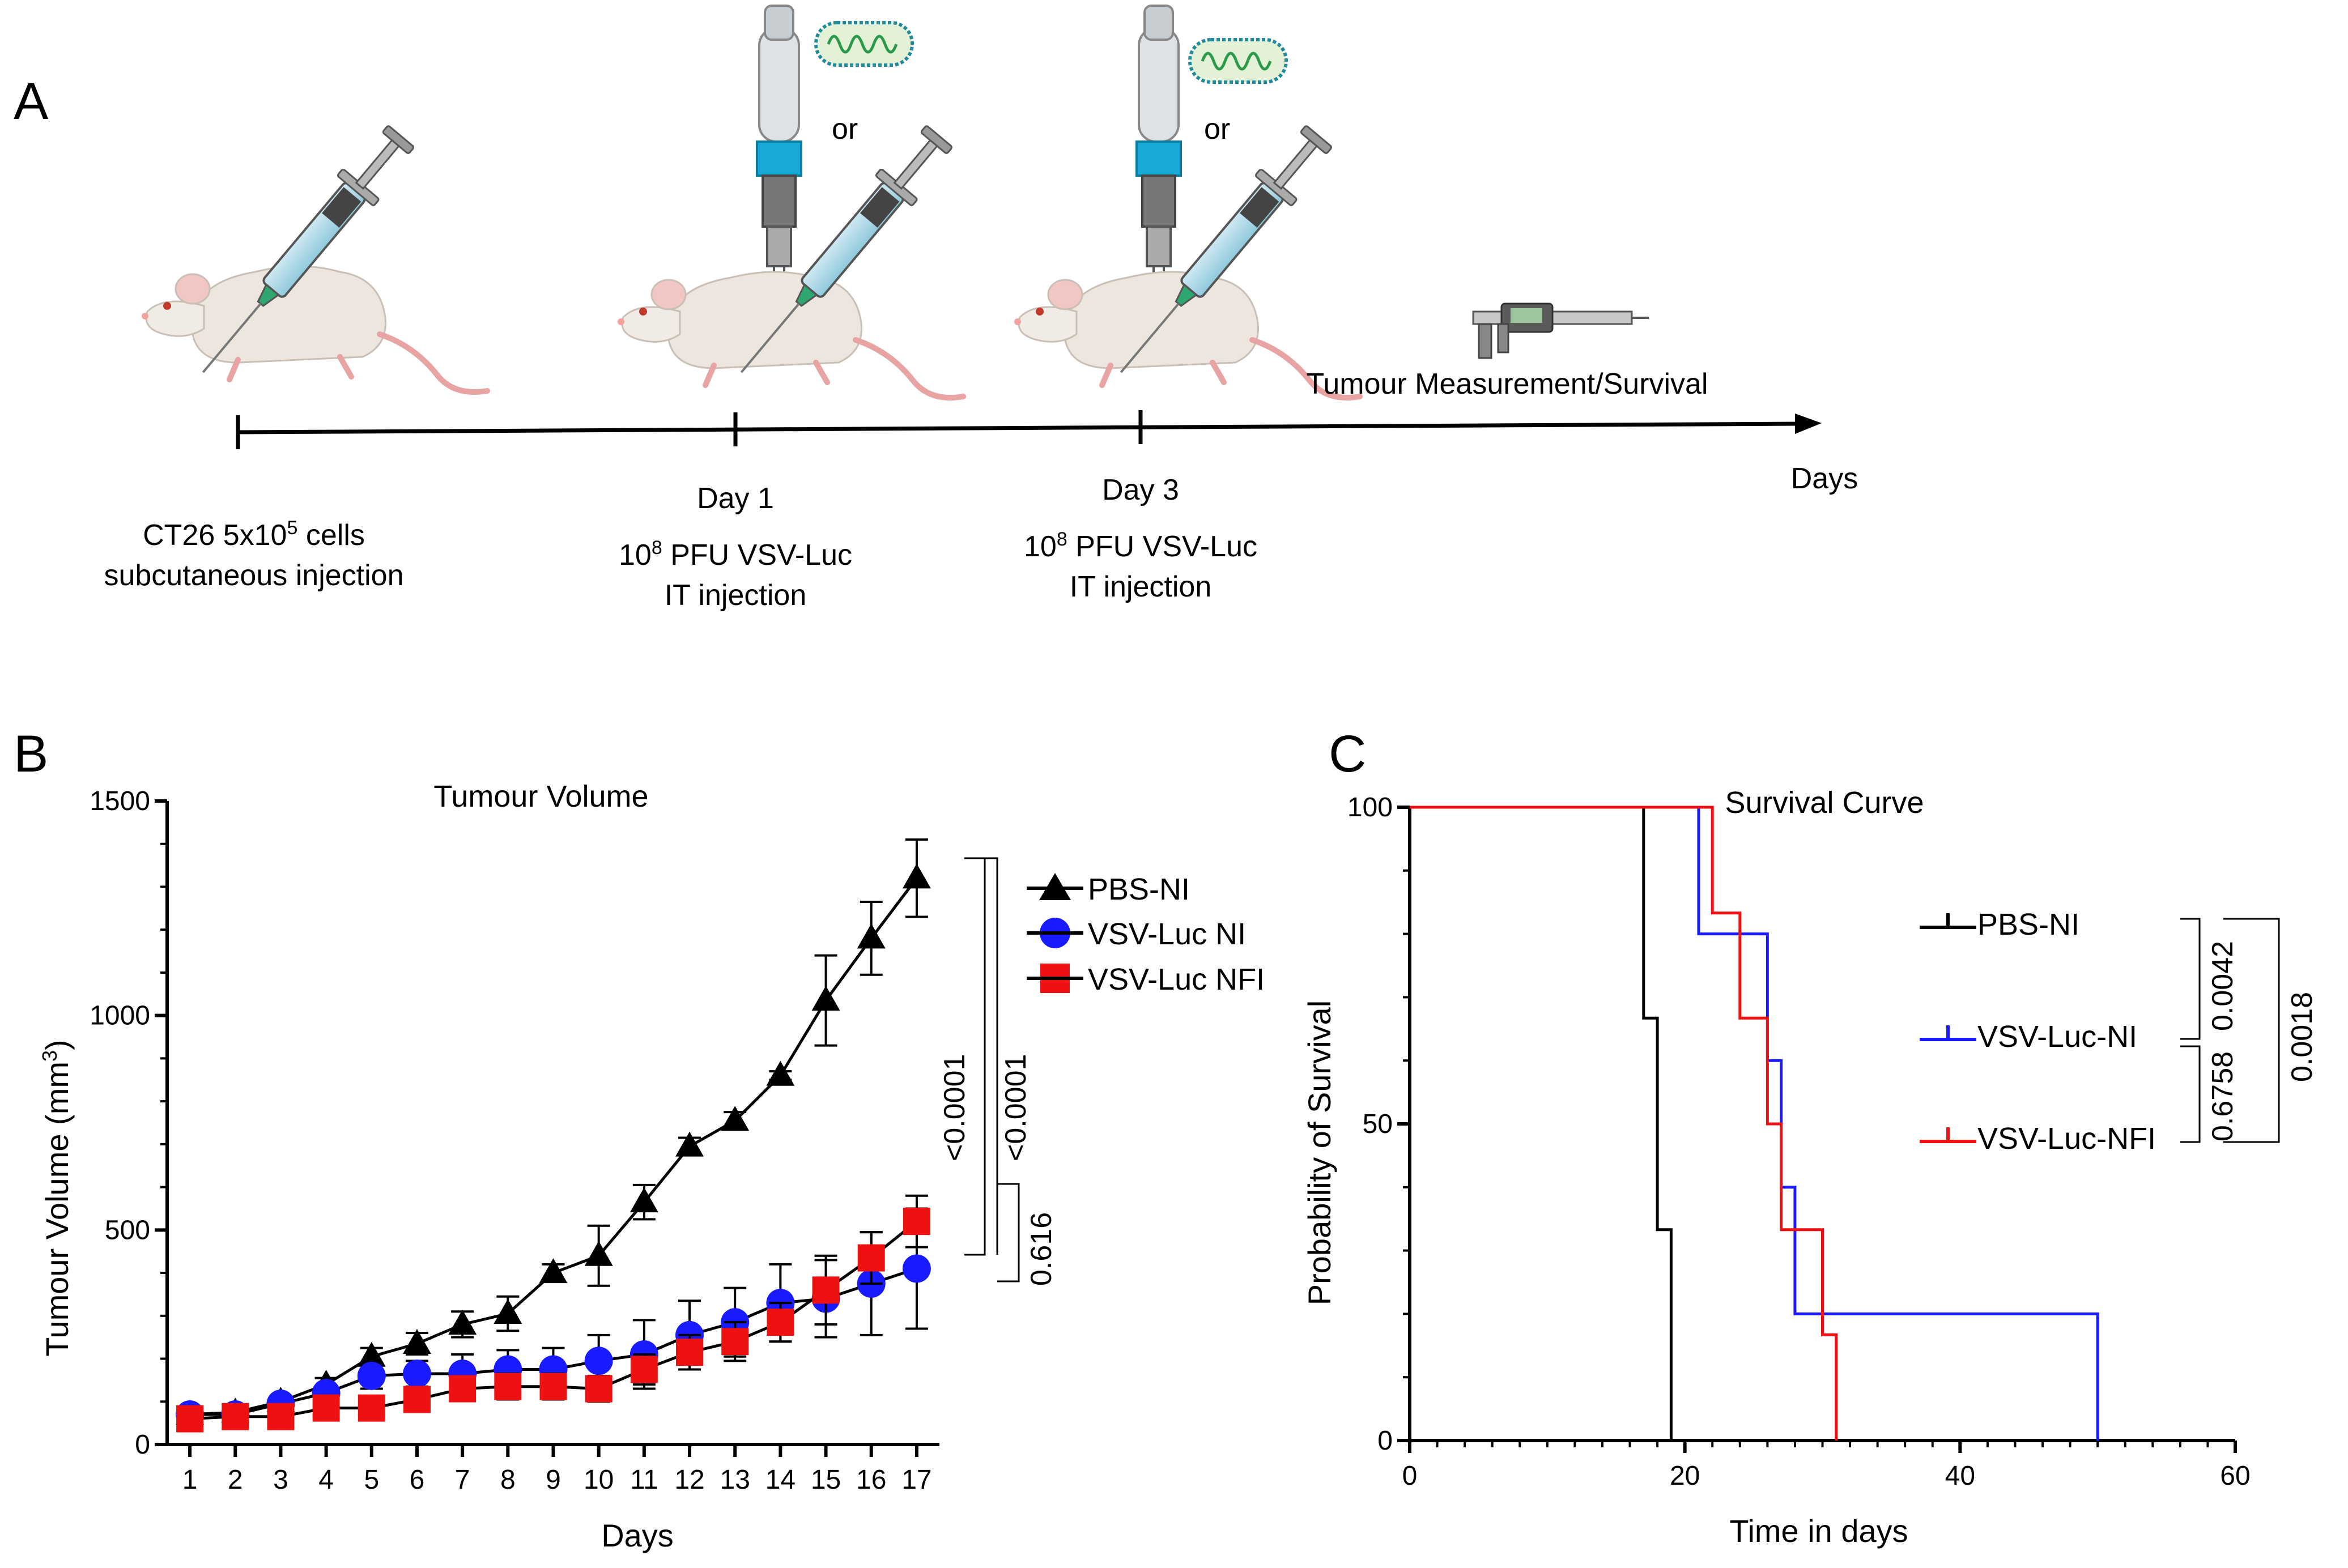  I want to click on x-tick-label: 10, so click(599, 1480).